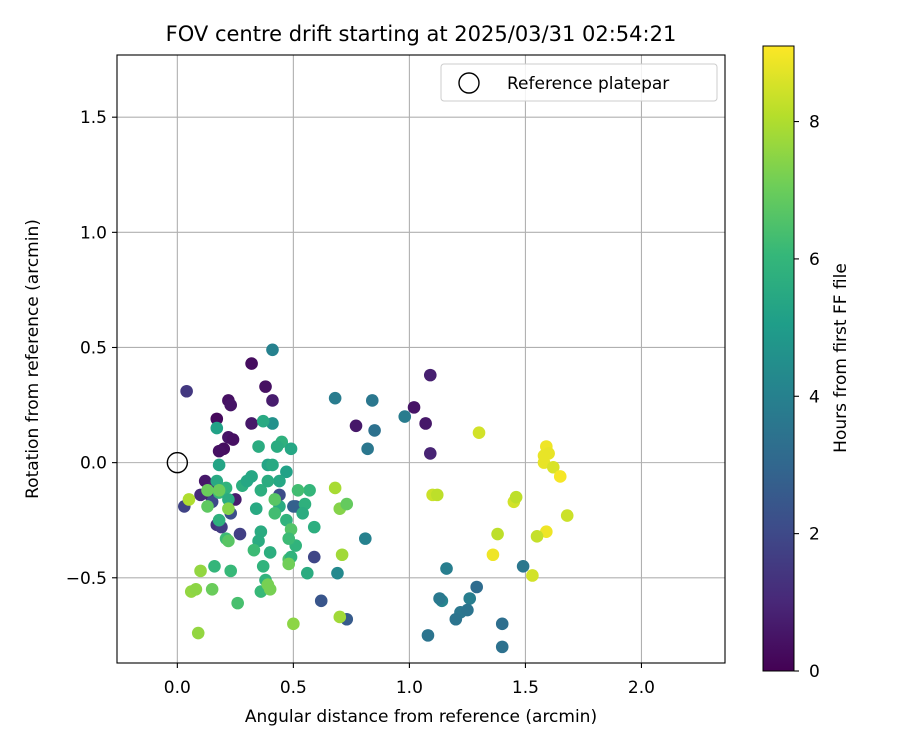 This screenshot has width=900, height=750. I want to click on legend-reference-marker, so click(469, 83).